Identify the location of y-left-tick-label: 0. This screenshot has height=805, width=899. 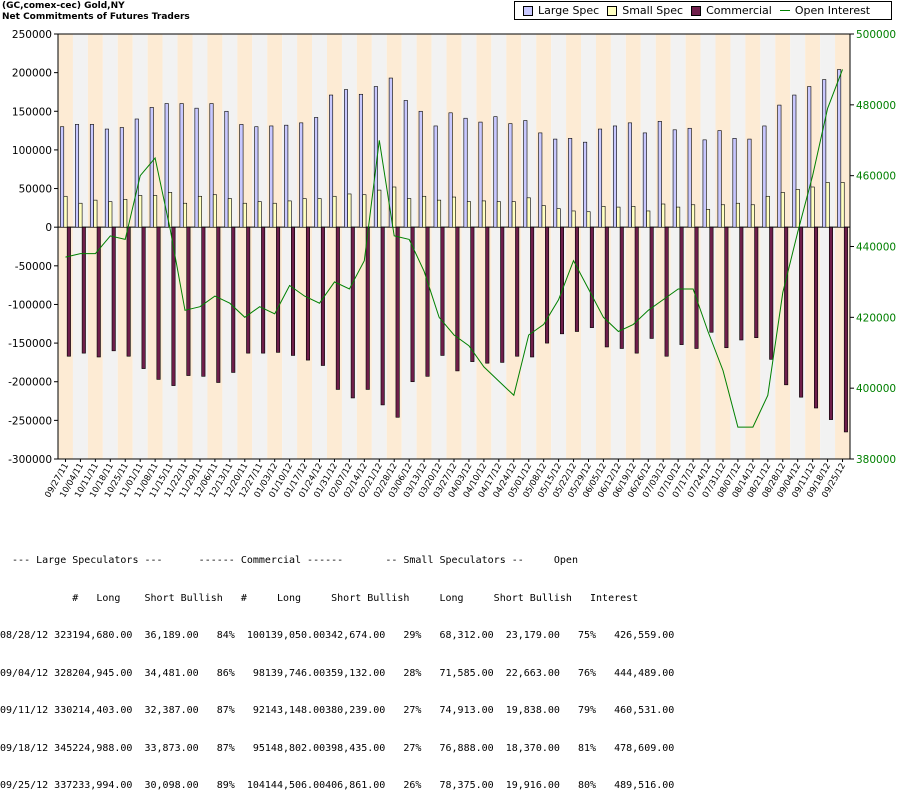
(48, 228).